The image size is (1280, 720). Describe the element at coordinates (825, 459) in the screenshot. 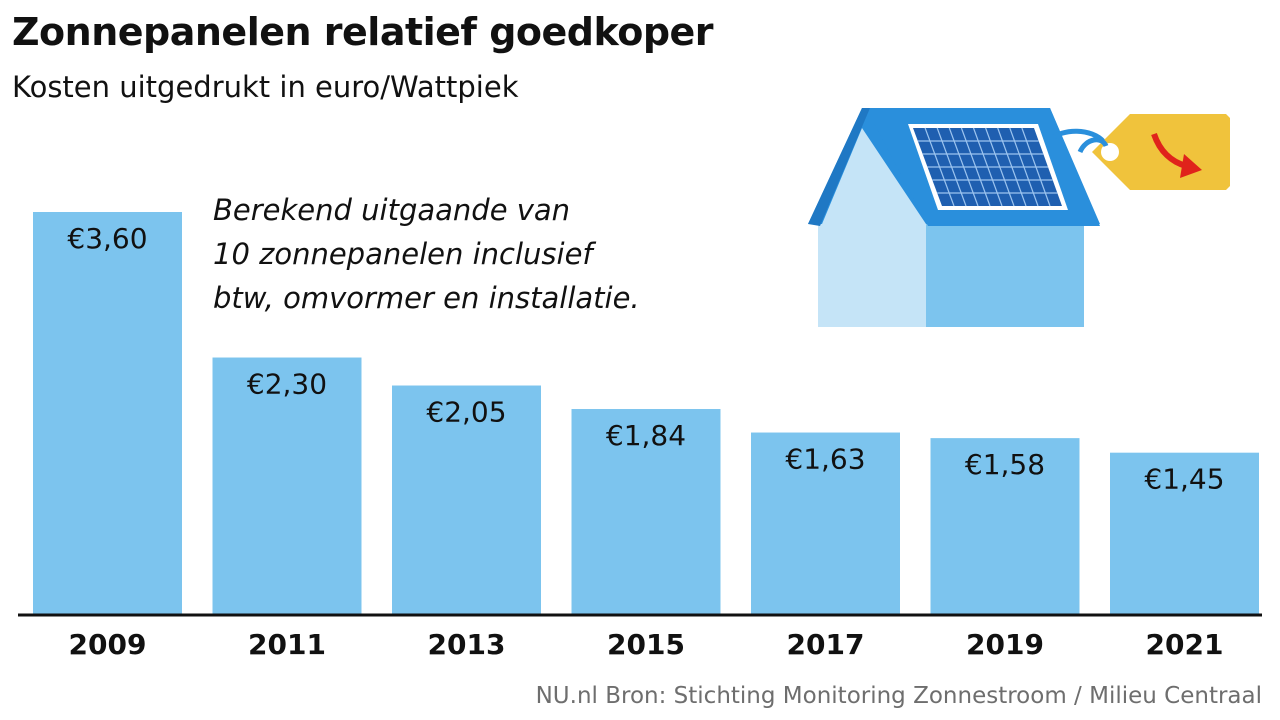

I see `bar-value-label-2017: €1,63` at that location.